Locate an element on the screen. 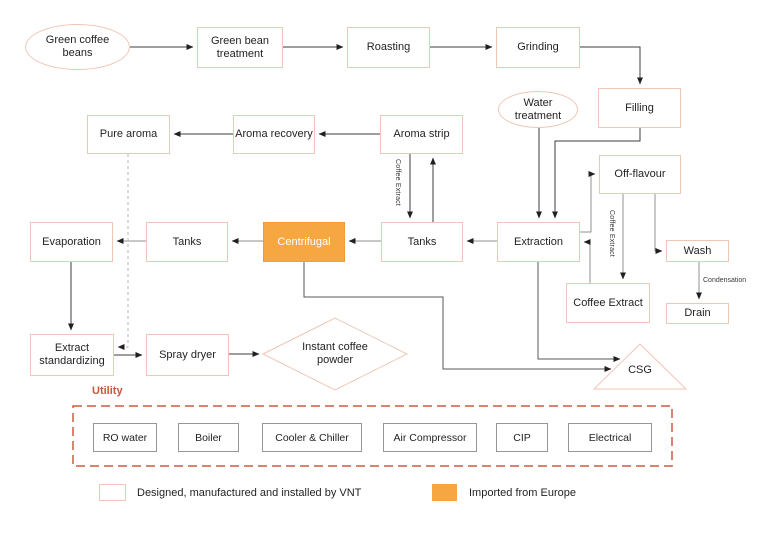 The width and height of the screenshot is (768, 533). node-roasting: Roasting is located at coordinates (388, 47).